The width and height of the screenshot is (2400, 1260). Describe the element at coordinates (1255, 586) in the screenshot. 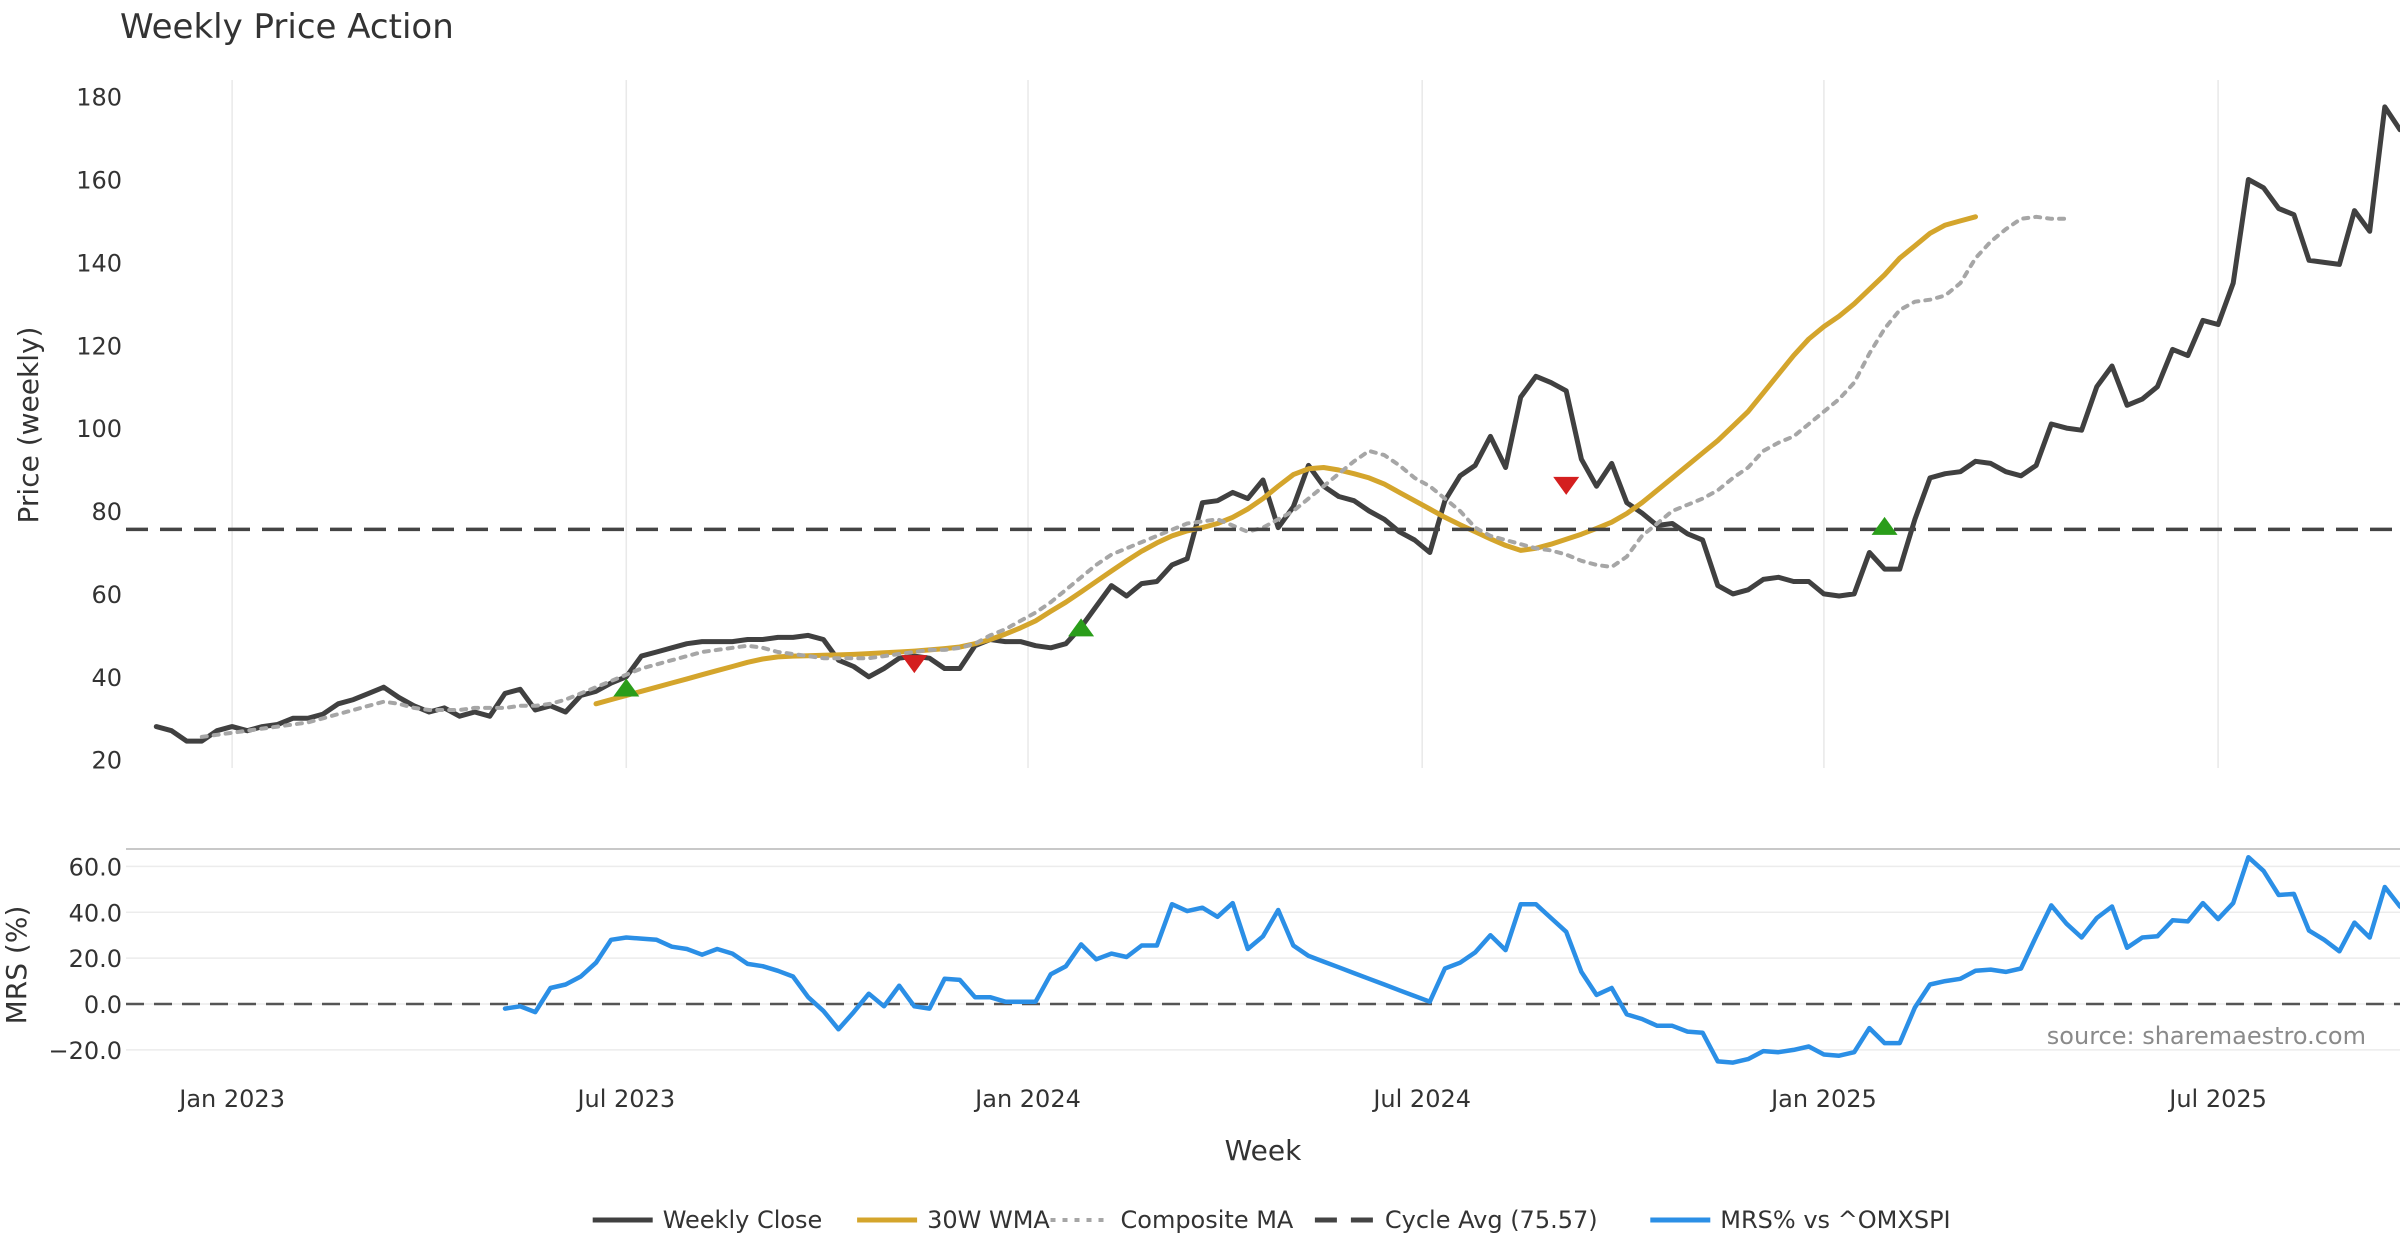

I see `signal-markers` at that location.